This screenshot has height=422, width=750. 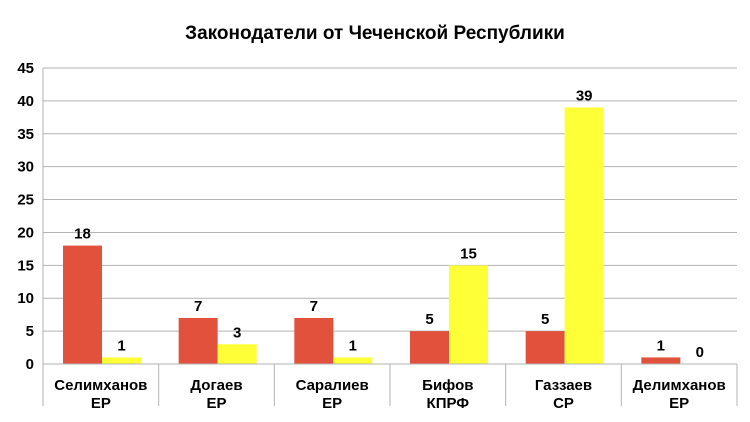 I want to click on category-label-4: Газзаев СР, so click(x=563, y=394).